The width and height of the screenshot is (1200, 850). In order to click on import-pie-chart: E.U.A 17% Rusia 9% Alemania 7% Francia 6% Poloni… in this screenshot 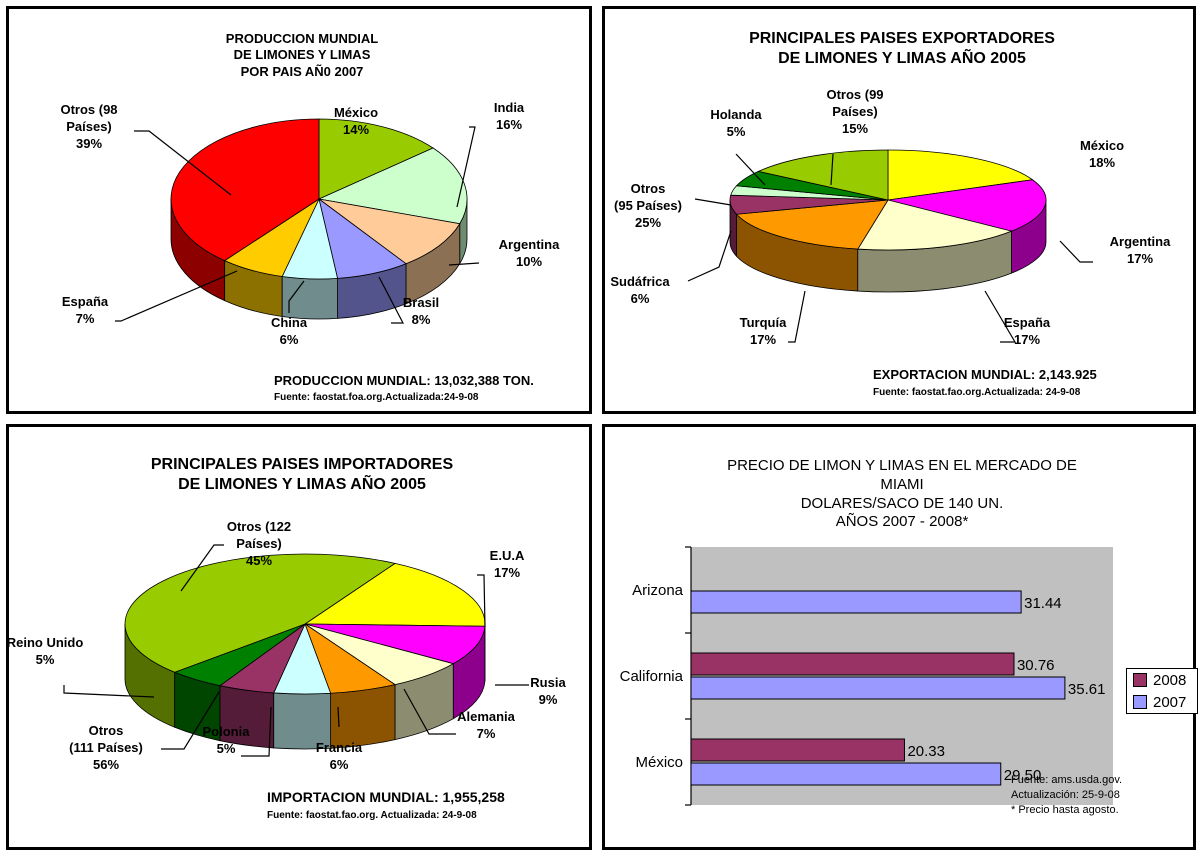, I will do `click(287, 645)`.